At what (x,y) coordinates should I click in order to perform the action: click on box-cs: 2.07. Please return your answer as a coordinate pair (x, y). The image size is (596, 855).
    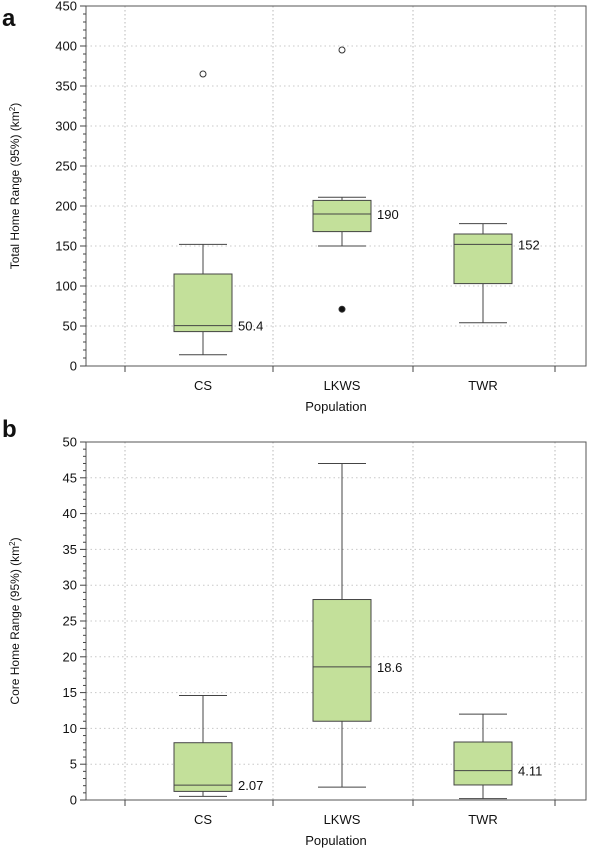
    Looking at the image, I should click on (218, 745).